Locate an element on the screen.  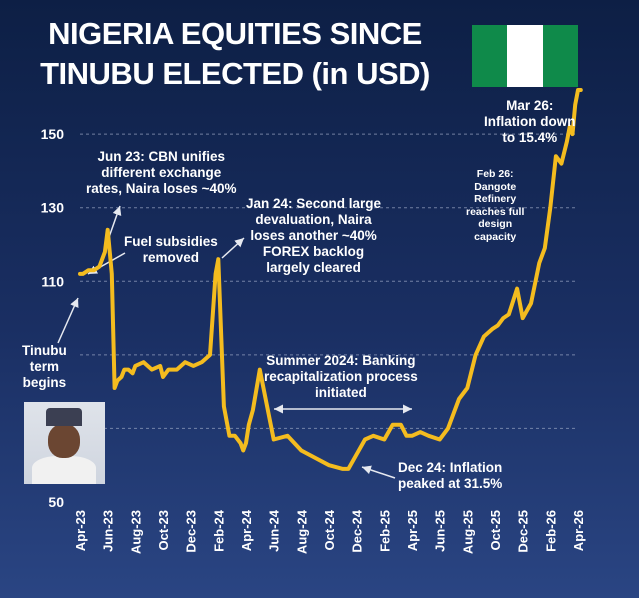
x-tick-label: Feb-25 is located at coordinates (384, 531).